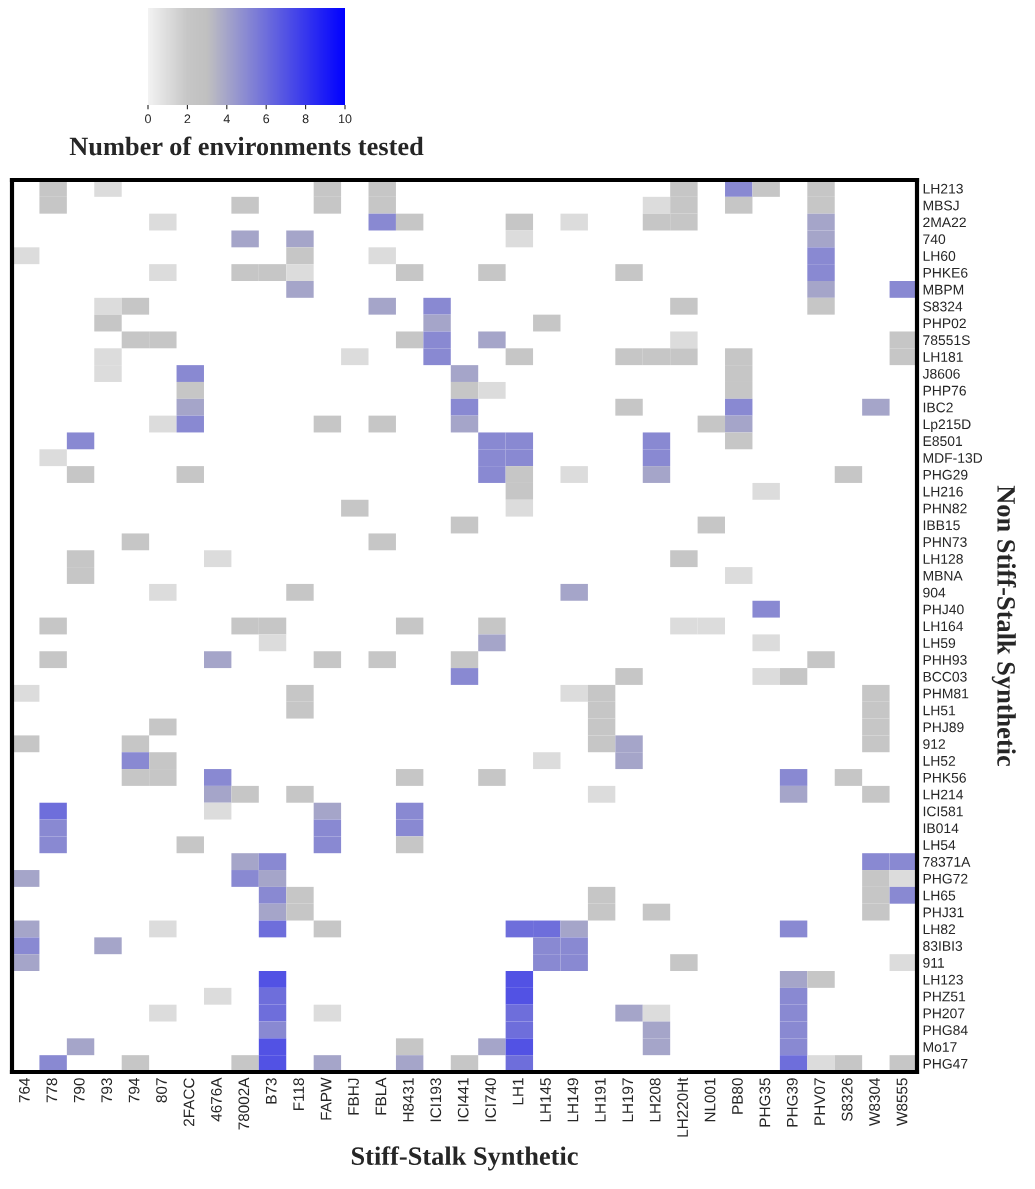 Image resolution: width=1035 pixels, height=1189 pixels. Describe the element at coordinates (945, 659) in the screenshot. I see `y-tick-label: PHH93` at that location.